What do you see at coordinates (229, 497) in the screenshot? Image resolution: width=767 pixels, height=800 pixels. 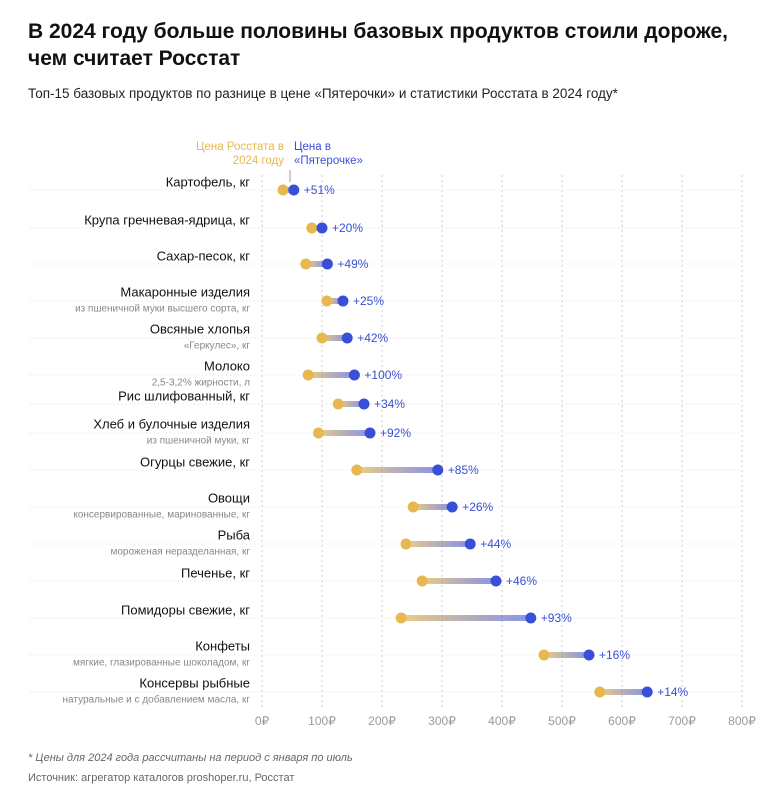 I see `category-label: Овощи` at bounding box center [229, 497].